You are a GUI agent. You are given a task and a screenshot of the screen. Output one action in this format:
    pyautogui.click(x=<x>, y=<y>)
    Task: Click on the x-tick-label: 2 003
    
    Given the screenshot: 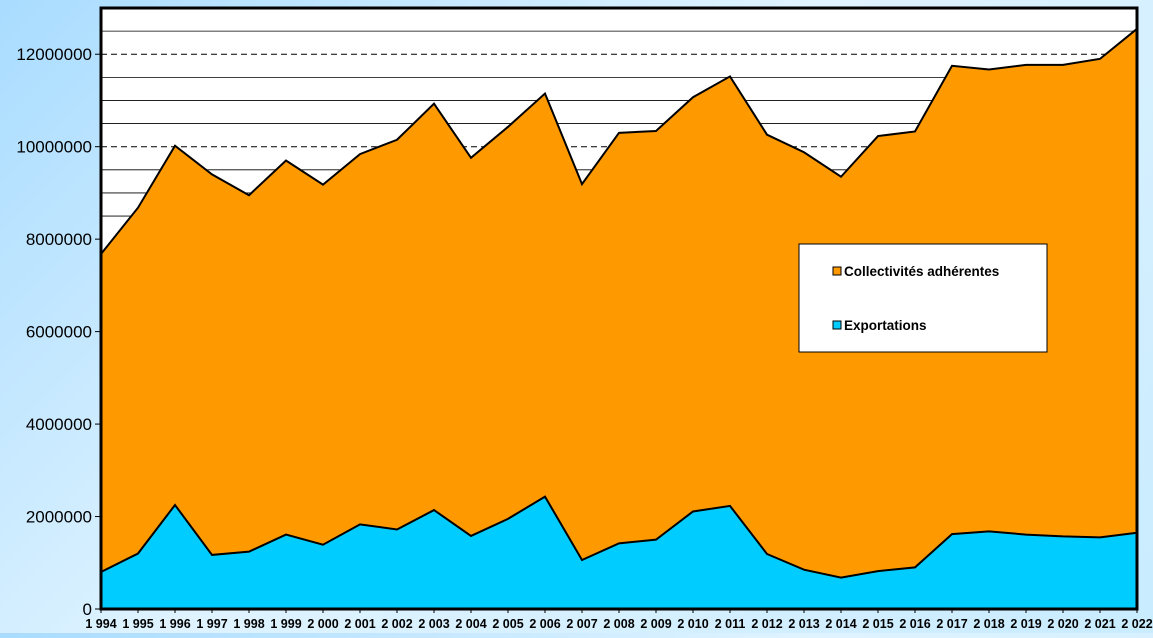 What is the action you would take?
    pyautogui.click(x=433, y=624)
    